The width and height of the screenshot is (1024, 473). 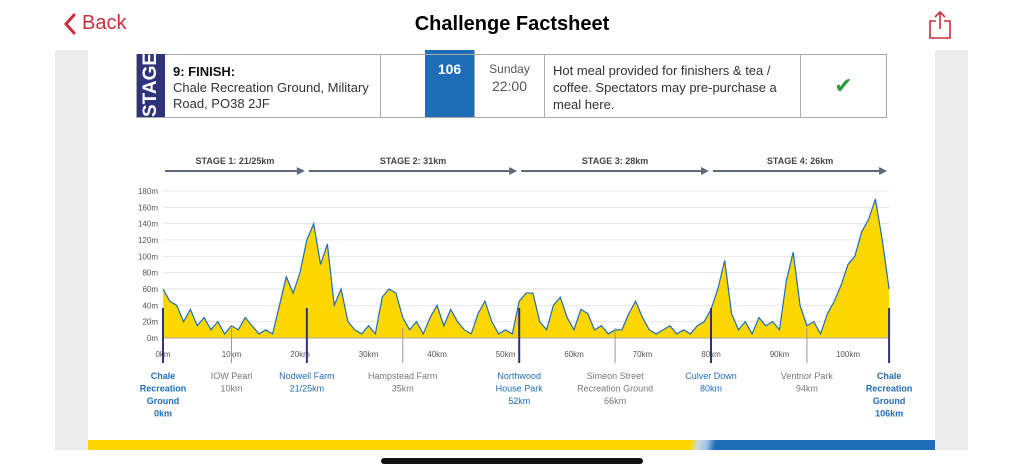 What do you see at coordinates (848, 354) in the screenshot?
I see `x-tick-label: 100km` at bounding box center [848, 354].